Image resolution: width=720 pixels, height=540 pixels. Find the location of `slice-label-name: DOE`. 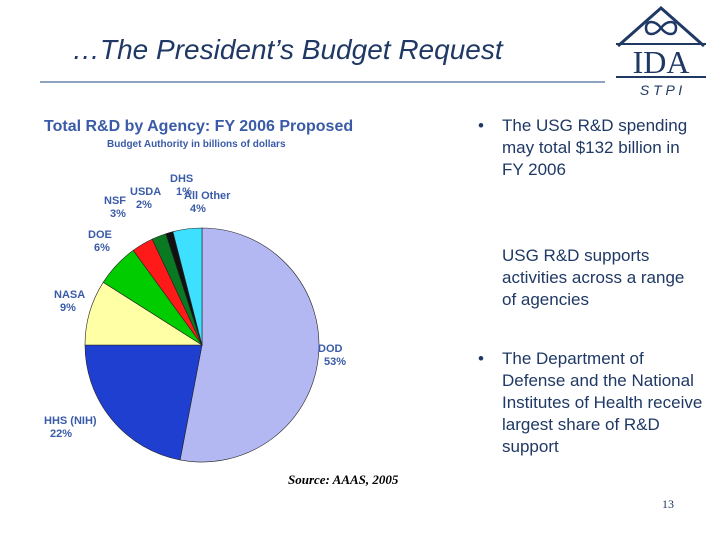

slice-label-name: DOE is located at coordinates (100, 235).